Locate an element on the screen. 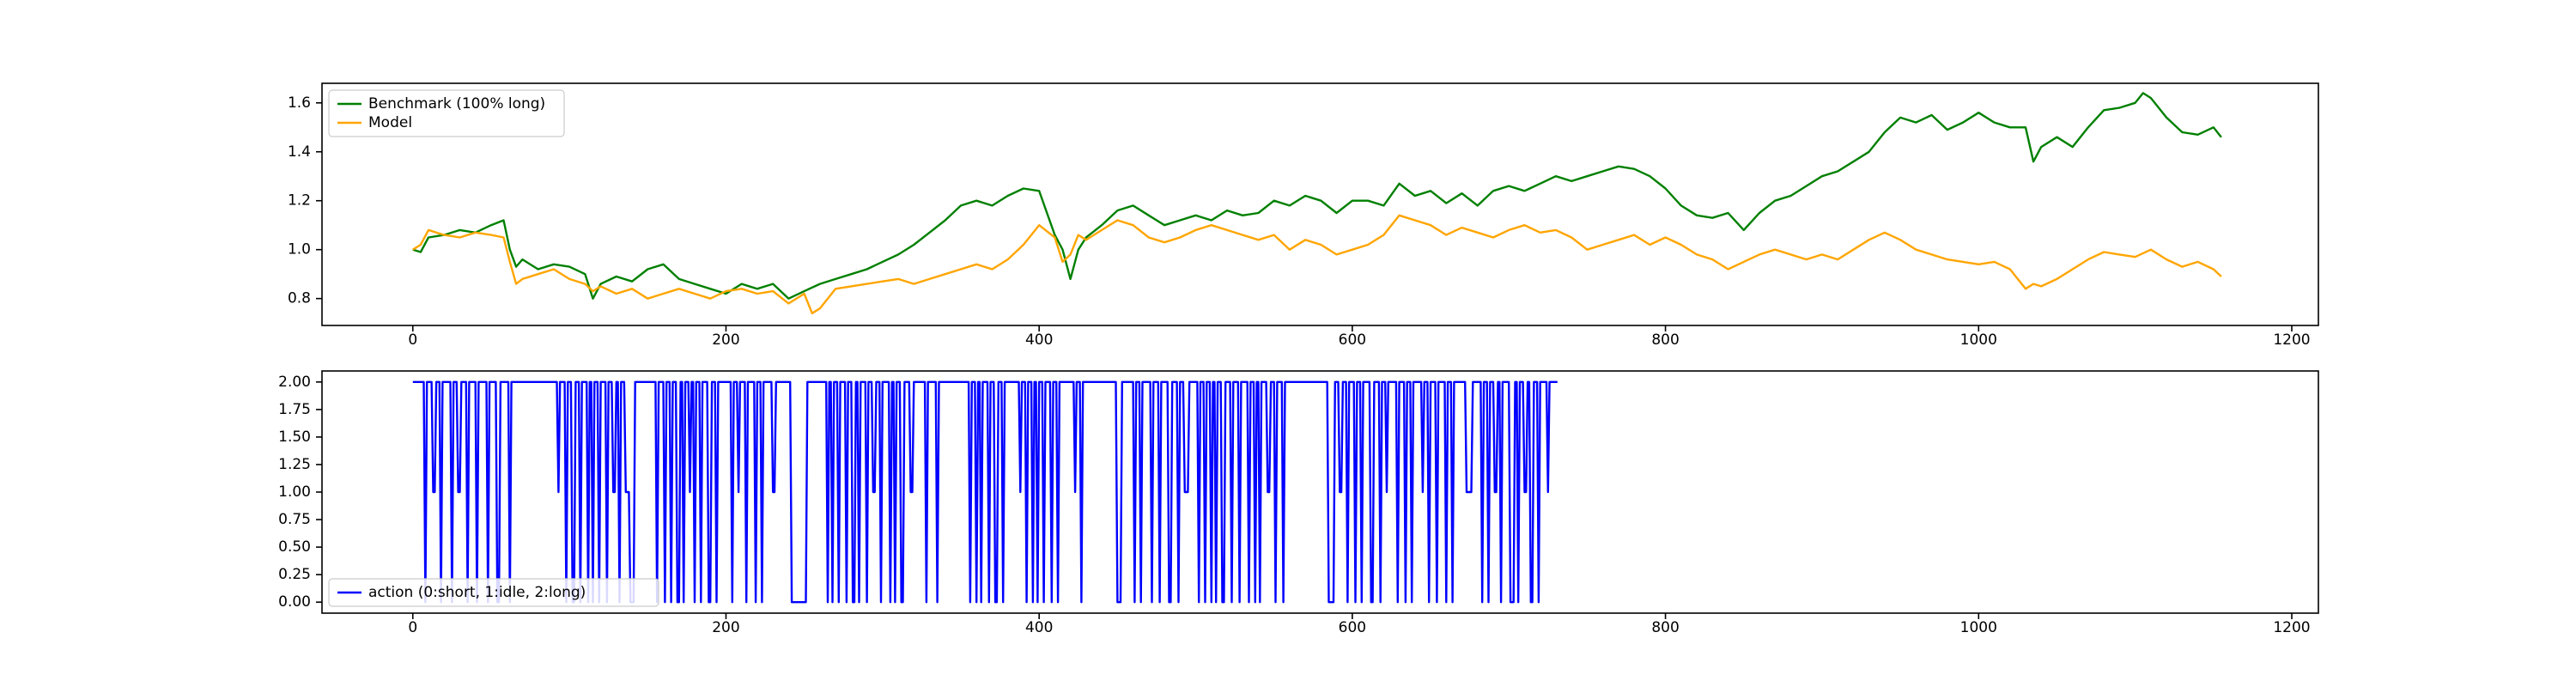 The height and width of the screenshot is (687, 2576). legend-label: Model is located at coordinates (390, 122).